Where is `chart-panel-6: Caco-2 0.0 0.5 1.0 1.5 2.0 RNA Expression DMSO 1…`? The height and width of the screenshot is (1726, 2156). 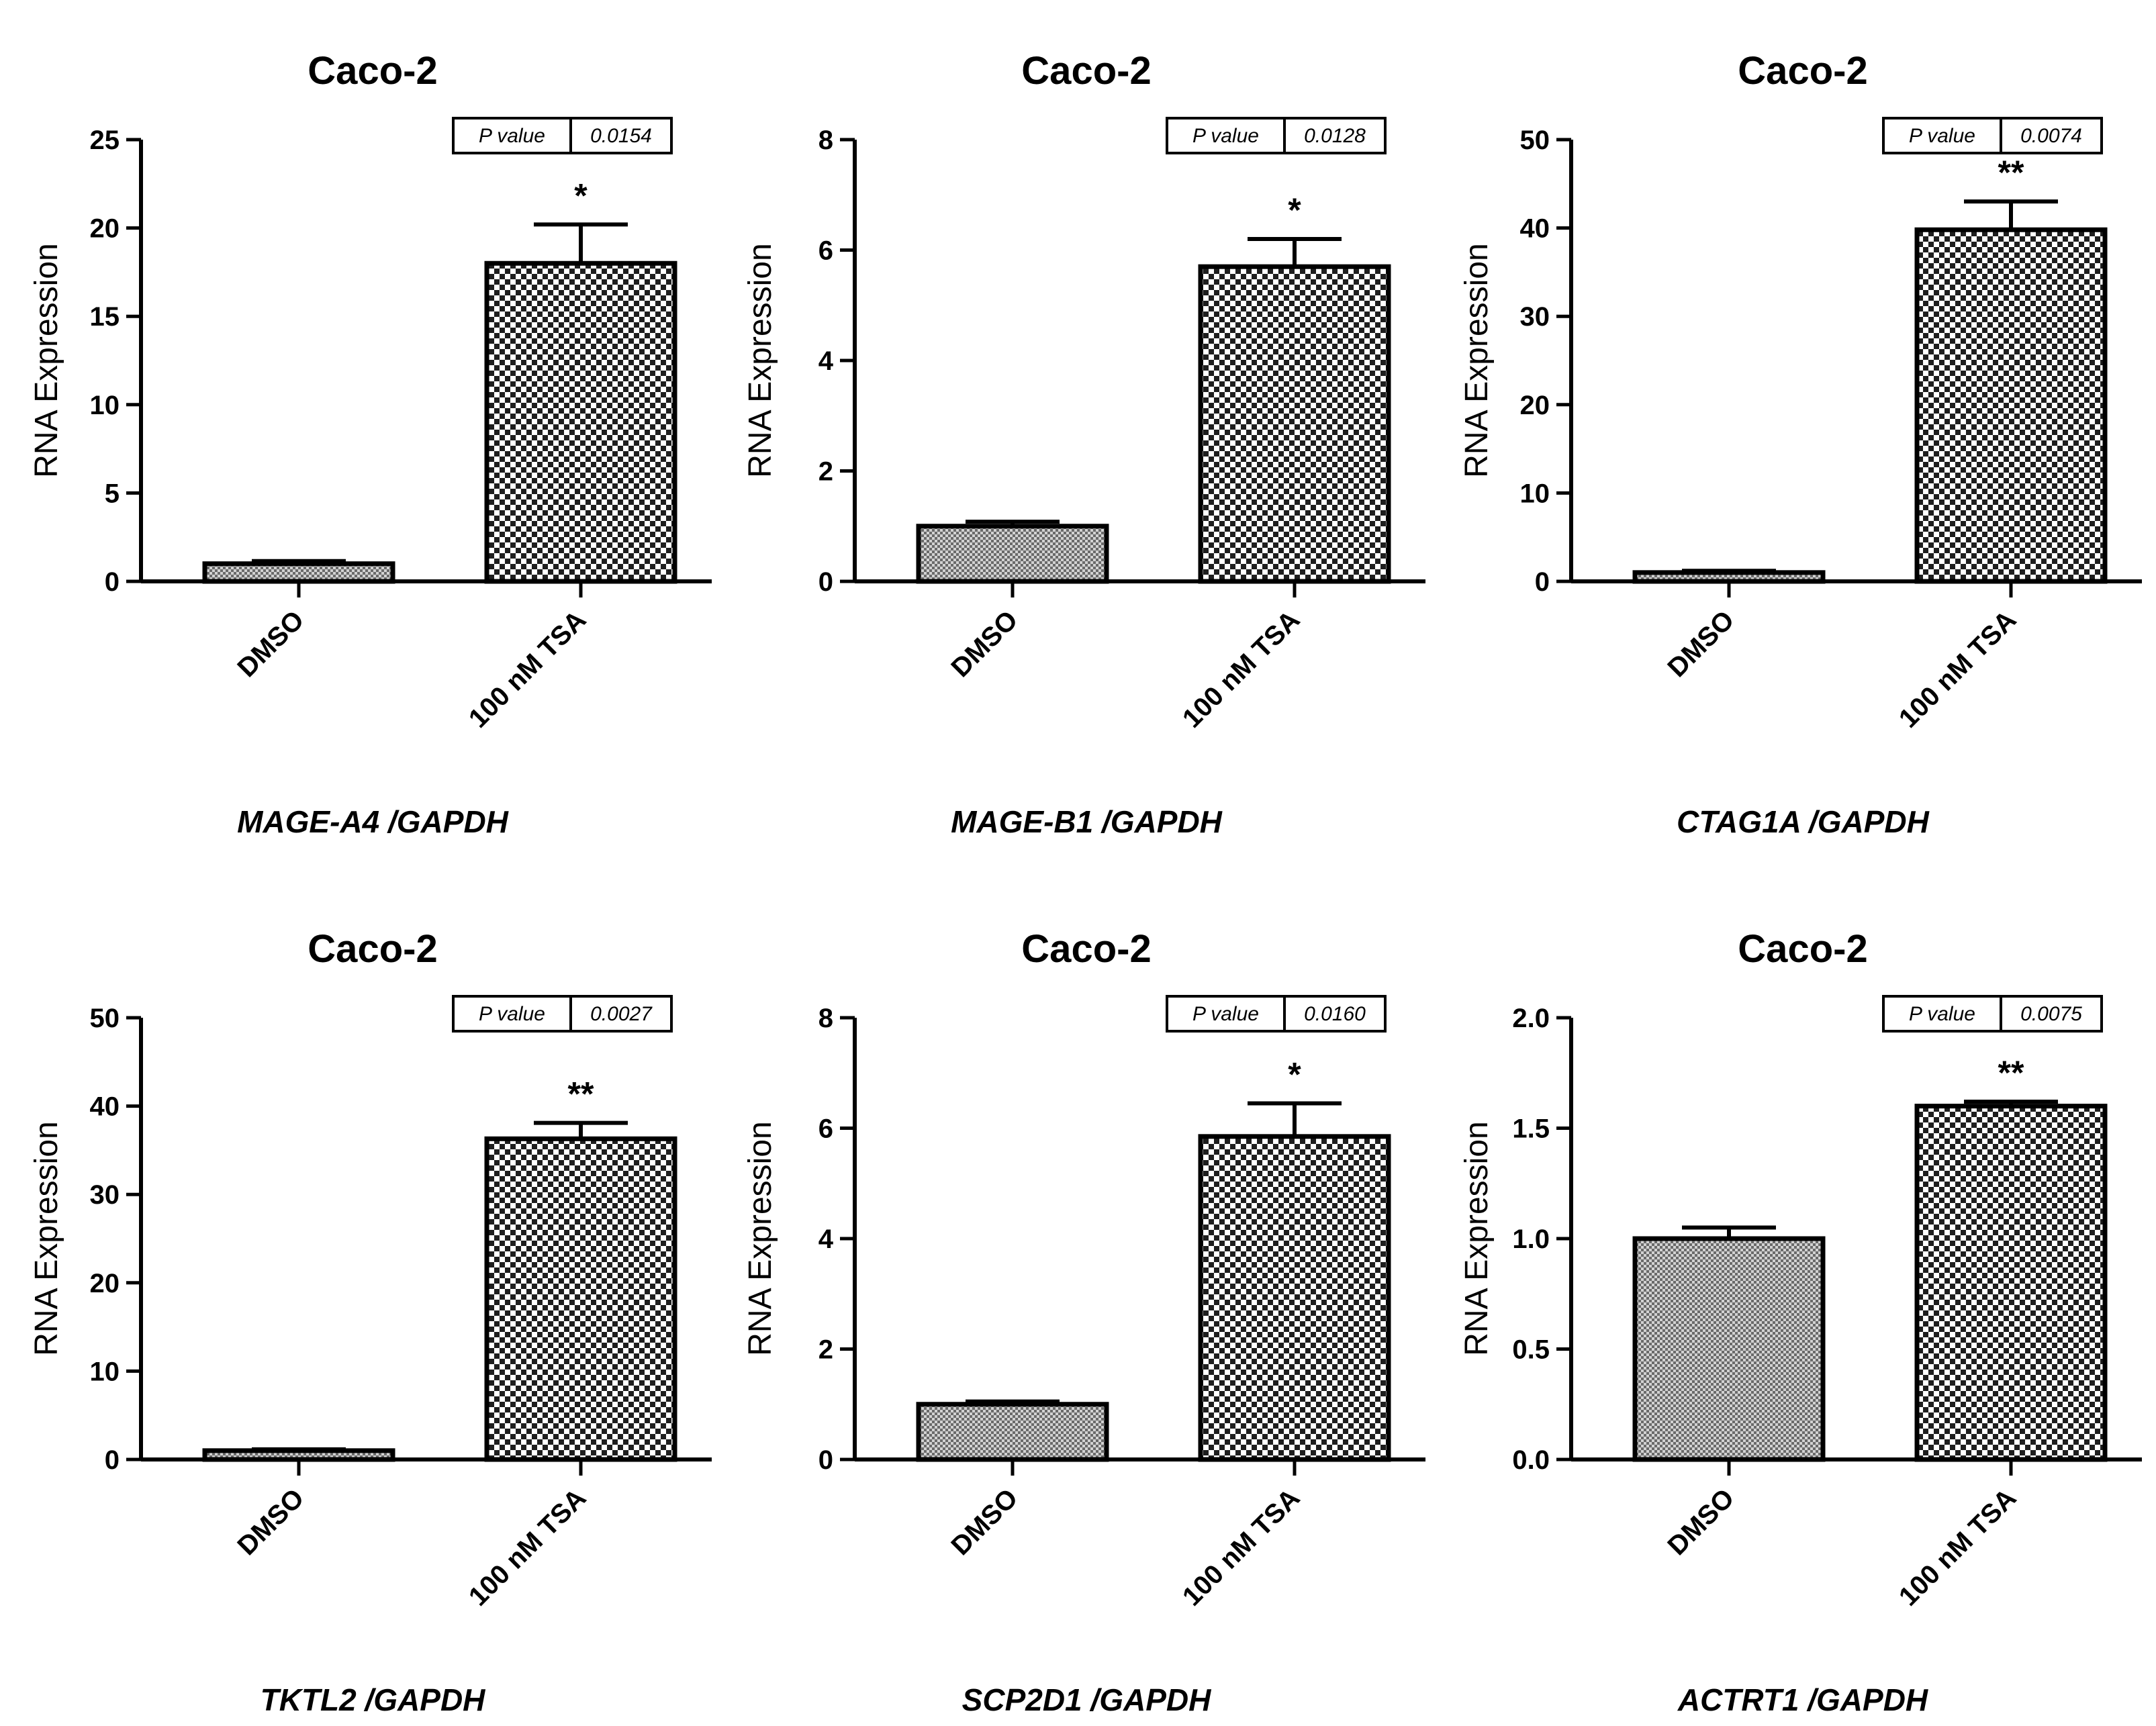 chart-panel-6: Caco-2 0.0 0.5 1.0 1.5 2.0 RNA Expression DMSO 1… is located at coordinates (1801, 1322).